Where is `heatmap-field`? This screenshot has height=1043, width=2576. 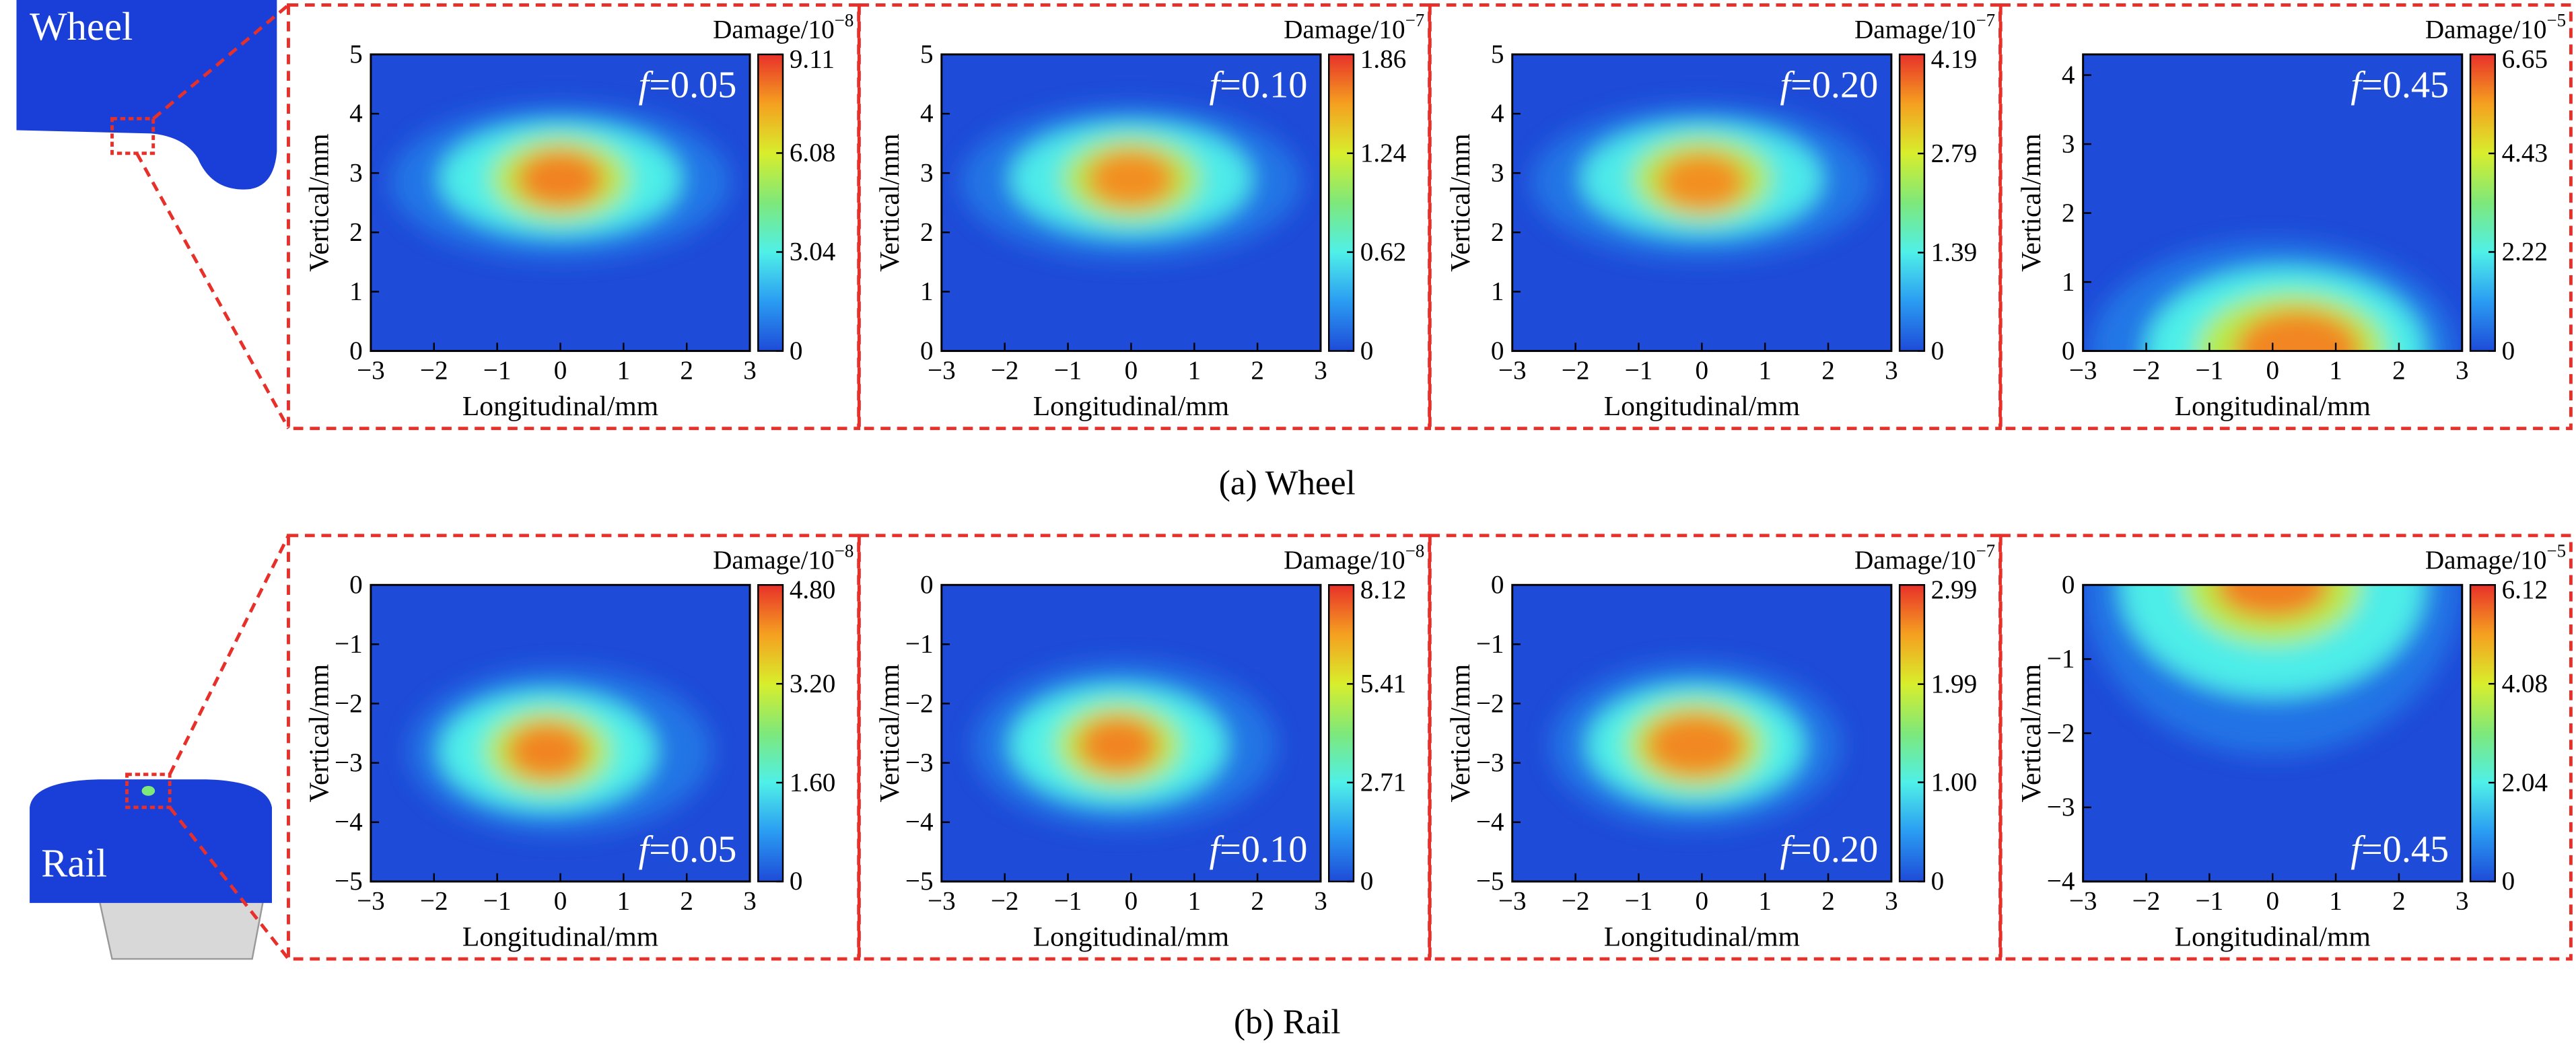 heatmap-field is located at coordinates (560, 733).